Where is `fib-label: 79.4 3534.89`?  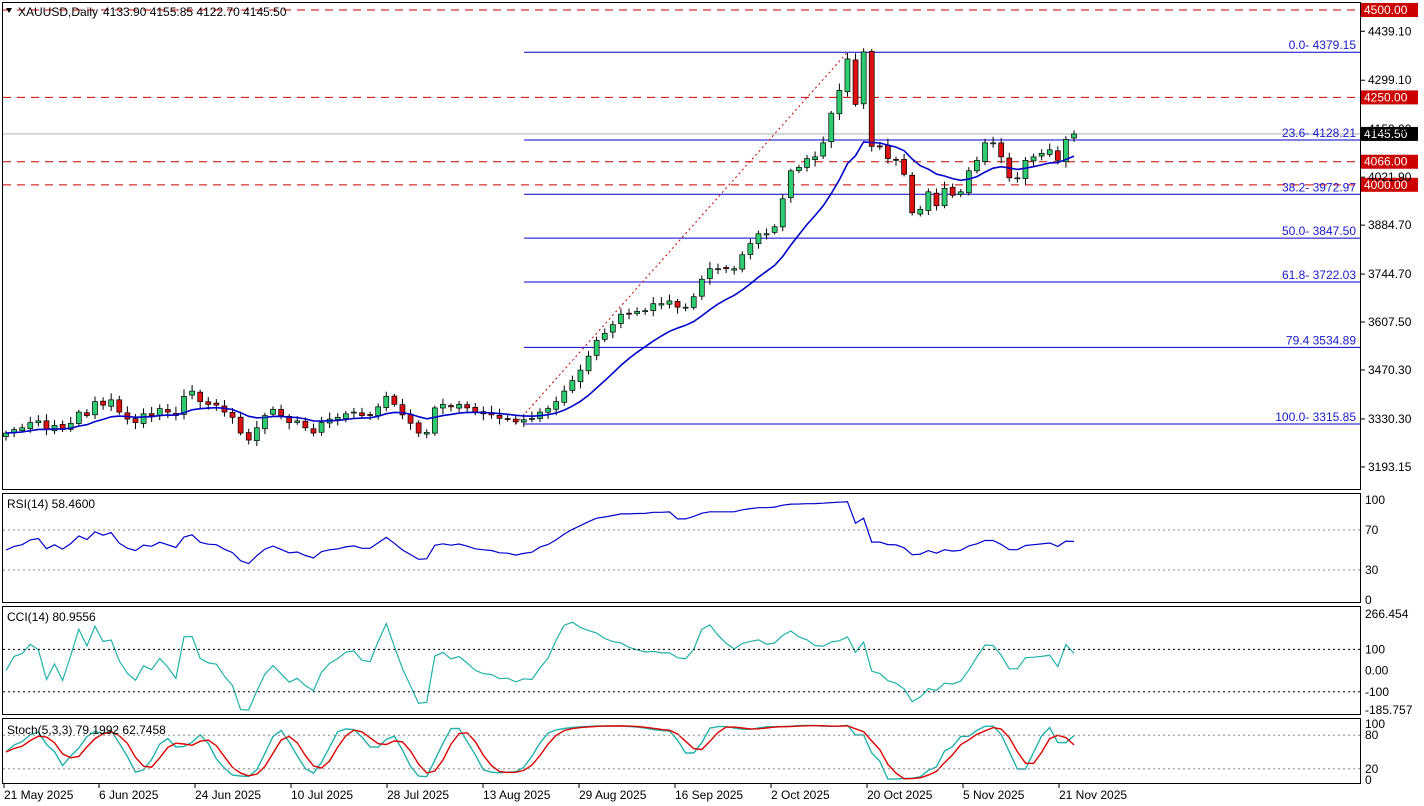
fib-label: 79.4 3534.89 is located at coordinates (1321, 340).